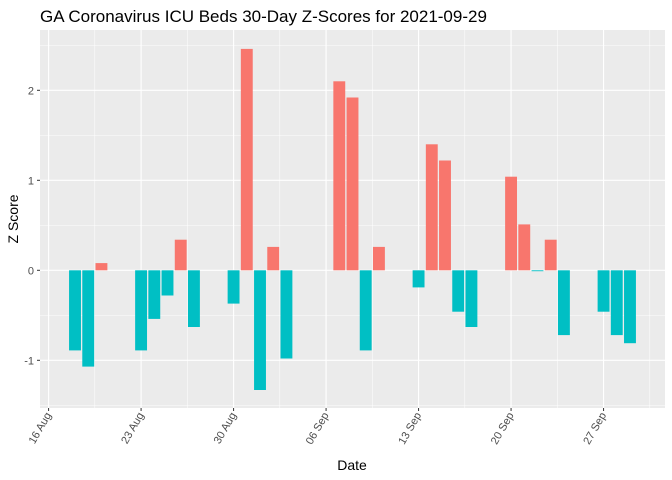 The image size is (672, 480). Describe the element at coordinates (41, 429) in the screenshot. I see `x-tick-label: 16 Aug` at that location.